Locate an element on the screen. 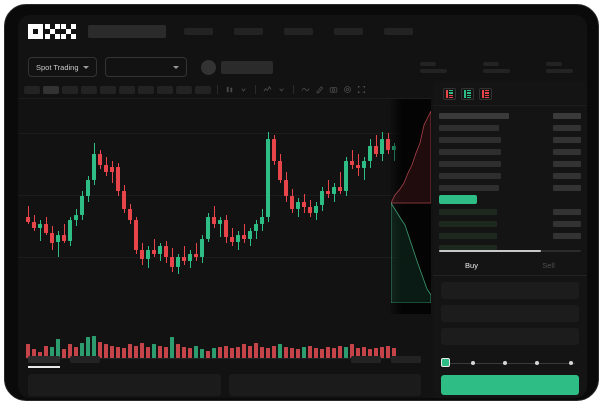 The image size is (603, 405). okx-logo-icon is located at coordinates (52, 31).